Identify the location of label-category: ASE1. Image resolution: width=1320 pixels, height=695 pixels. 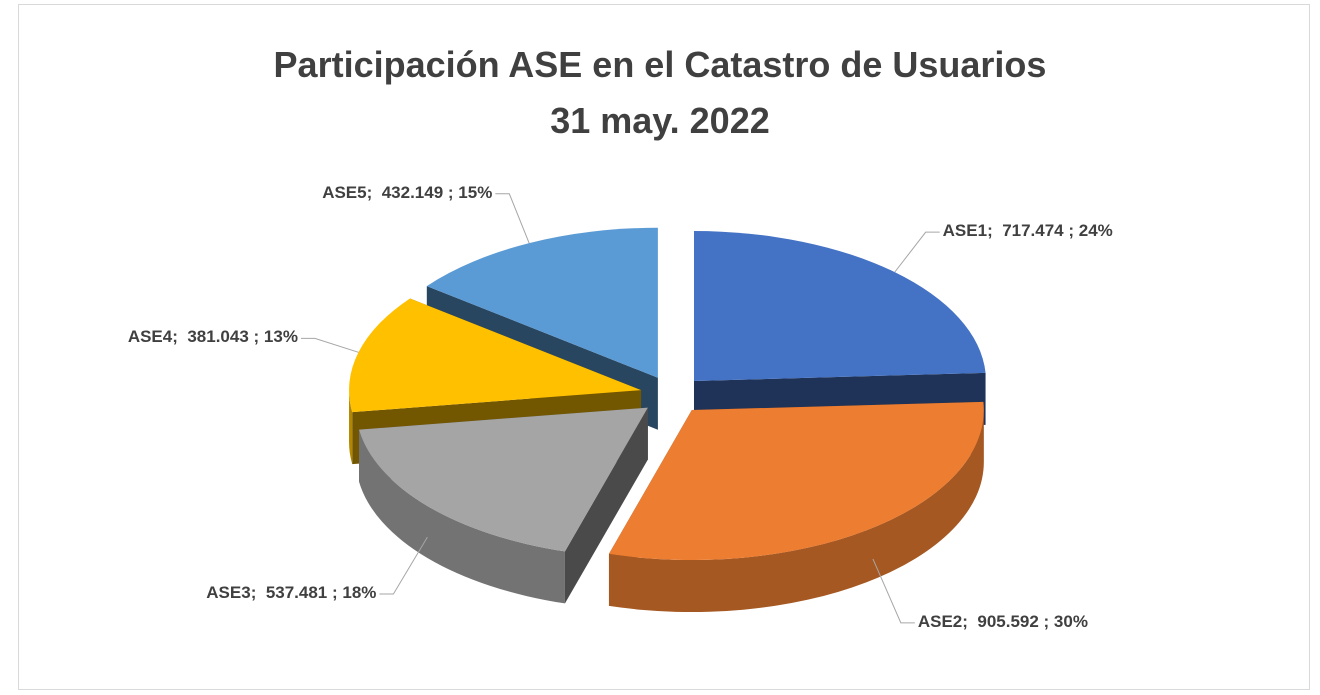
(973, 230).